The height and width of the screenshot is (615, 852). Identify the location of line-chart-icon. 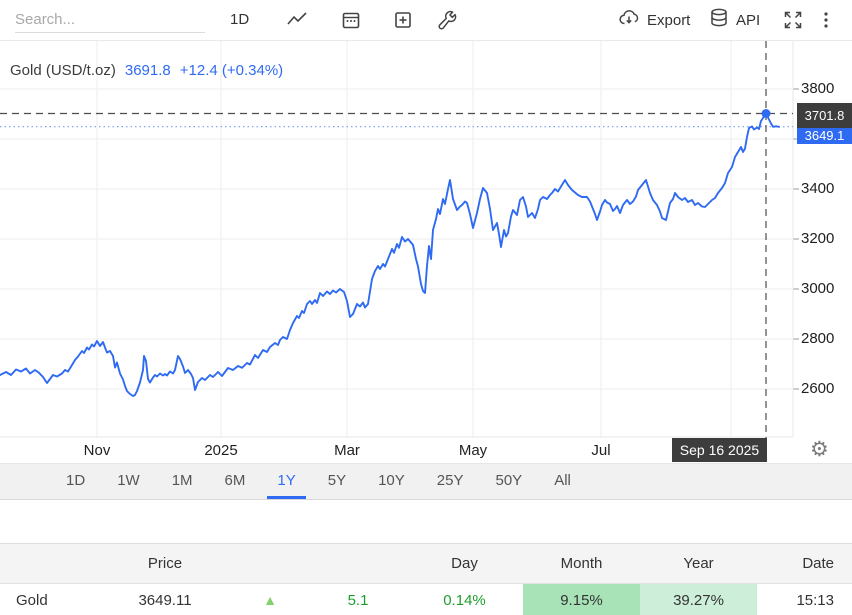
(297, 20).